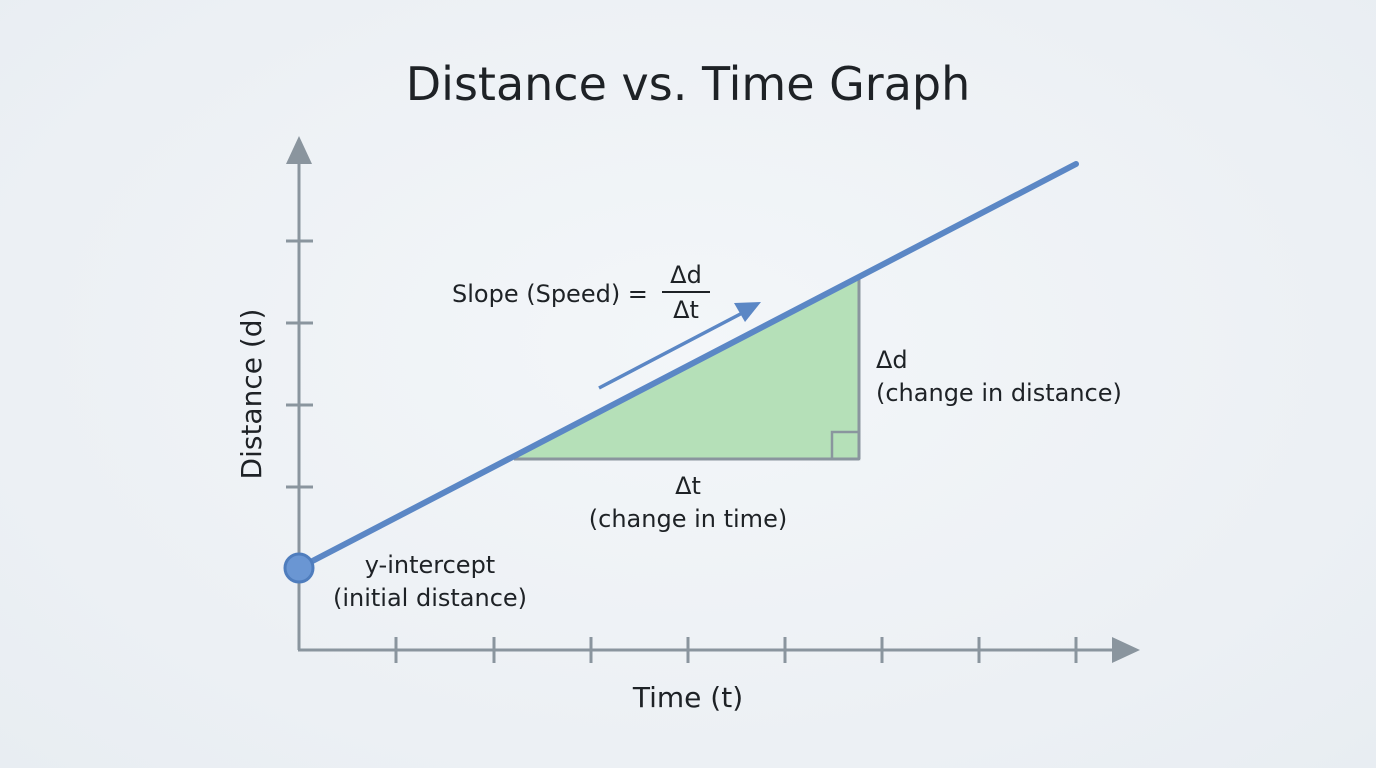  What do you see at coordinates (688, 84) in the screenshot?
I see `diagram-title: Distance vs. Time Graph` at bounding box center [688, 84].